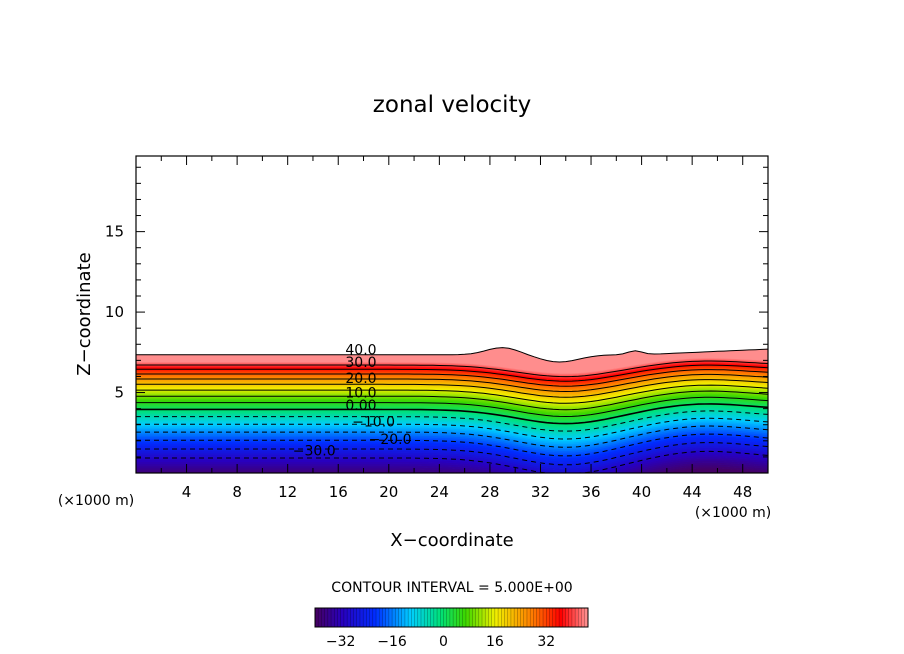 The image size is (904, 654). I want to click on colorbar, so click(451, 617).